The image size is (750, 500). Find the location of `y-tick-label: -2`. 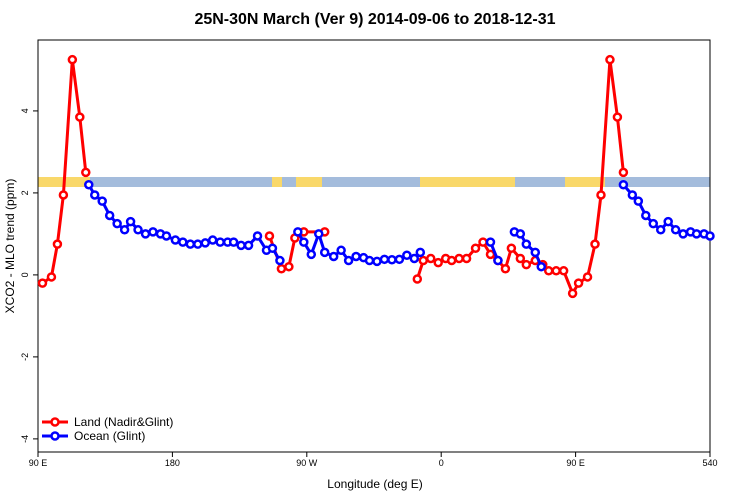

y-tick-label: -2 is located at coordinates (25, 357).